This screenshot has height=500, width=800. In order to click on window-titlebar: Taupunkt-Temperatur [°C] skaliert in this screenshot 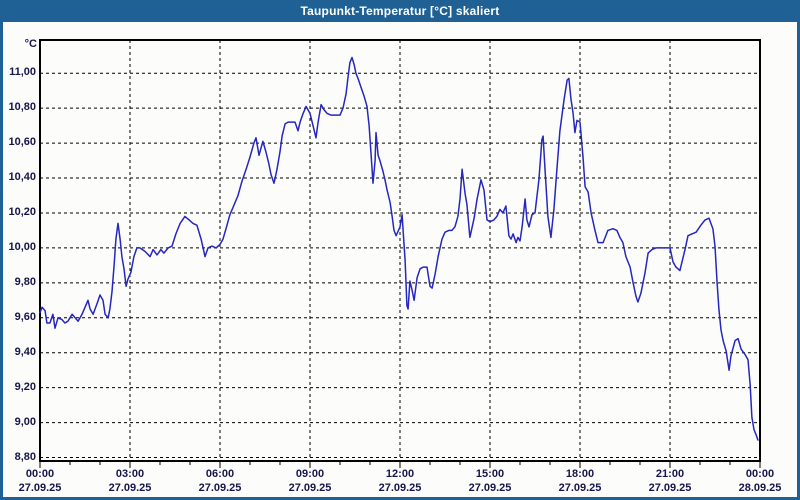, I will do `click(400, 11)`.